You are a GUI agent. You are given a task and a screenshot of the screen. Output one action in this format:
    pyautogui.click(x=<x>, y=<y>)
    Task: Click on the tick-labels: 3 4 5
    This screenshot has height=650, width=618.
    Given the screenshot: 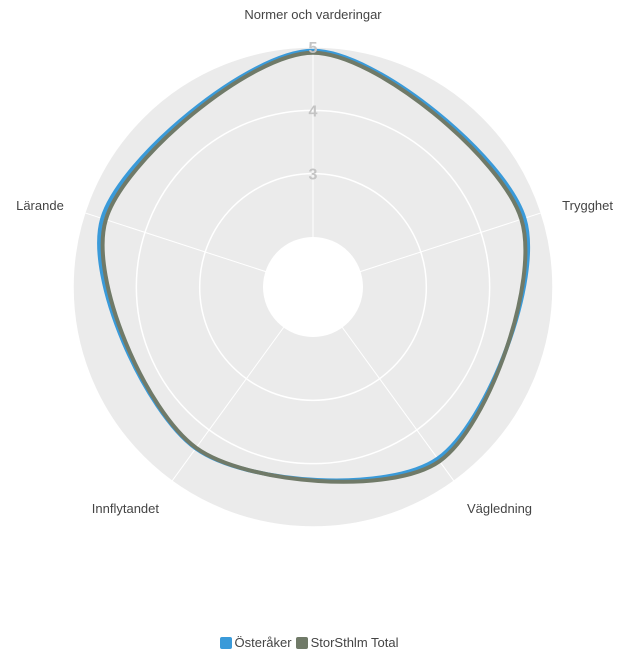 What is the action you would take?
    pyautogui.click(x=313, y=112)
    